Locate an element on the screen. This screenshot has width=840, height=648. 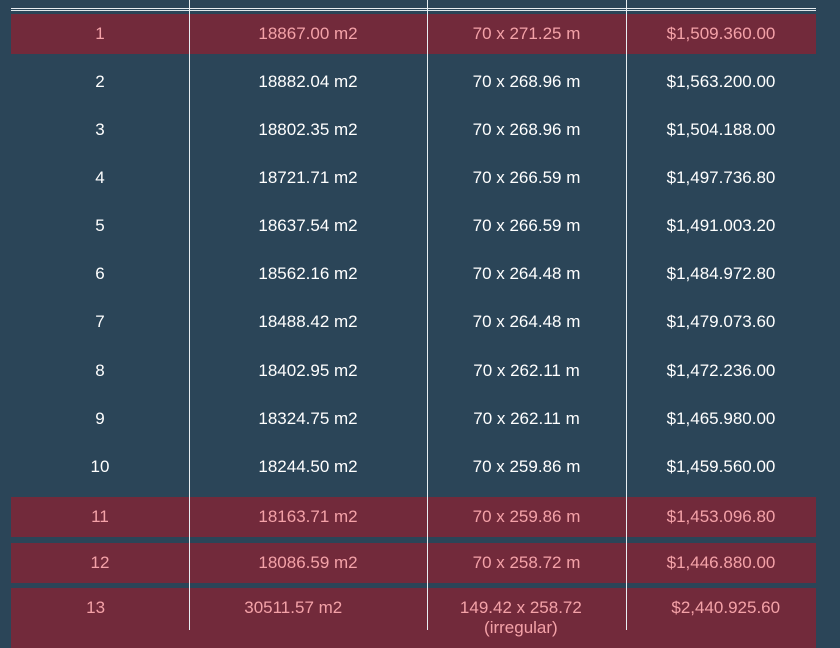
cell-area: 18086.59 m2 is located at coordinates (308, 562).